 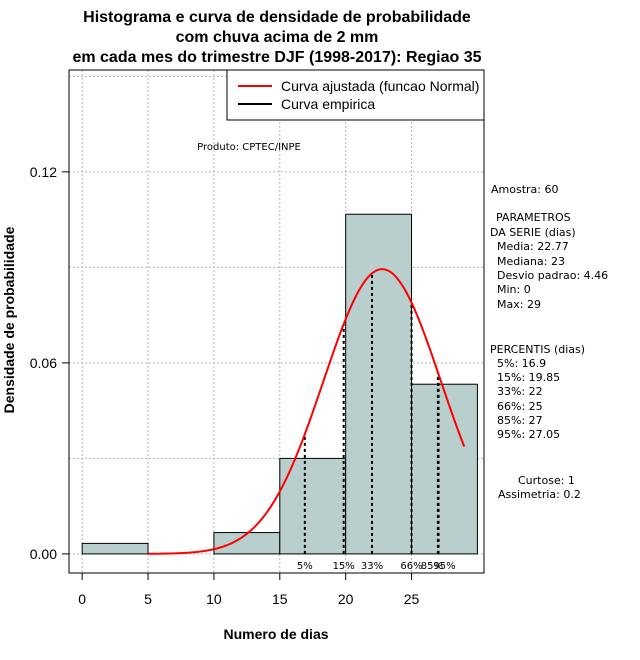 What do you see at coordinates (533, 217) in the screenshot?
I see `params-title-1: PARAMETROS` at bounding box center [533, 217].